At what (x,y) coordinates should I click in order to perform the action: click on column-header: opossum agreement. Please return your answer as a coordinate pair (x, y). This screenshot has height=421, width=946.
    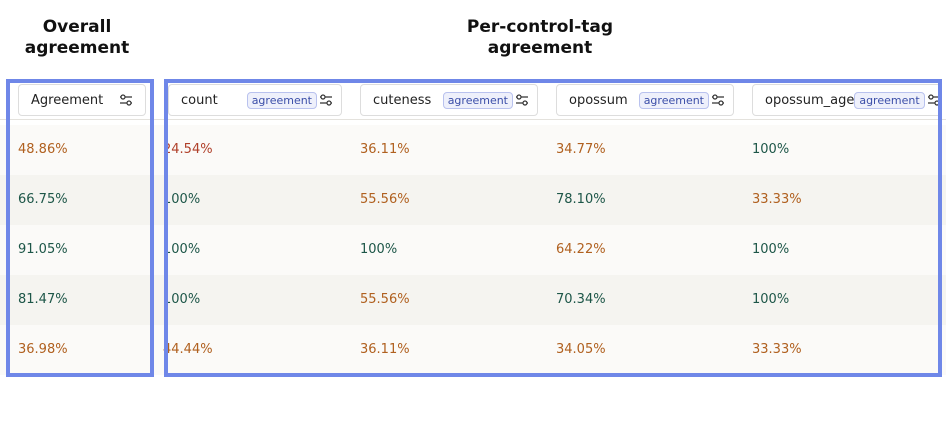
    Looking at the image, I should click on (645, 100).